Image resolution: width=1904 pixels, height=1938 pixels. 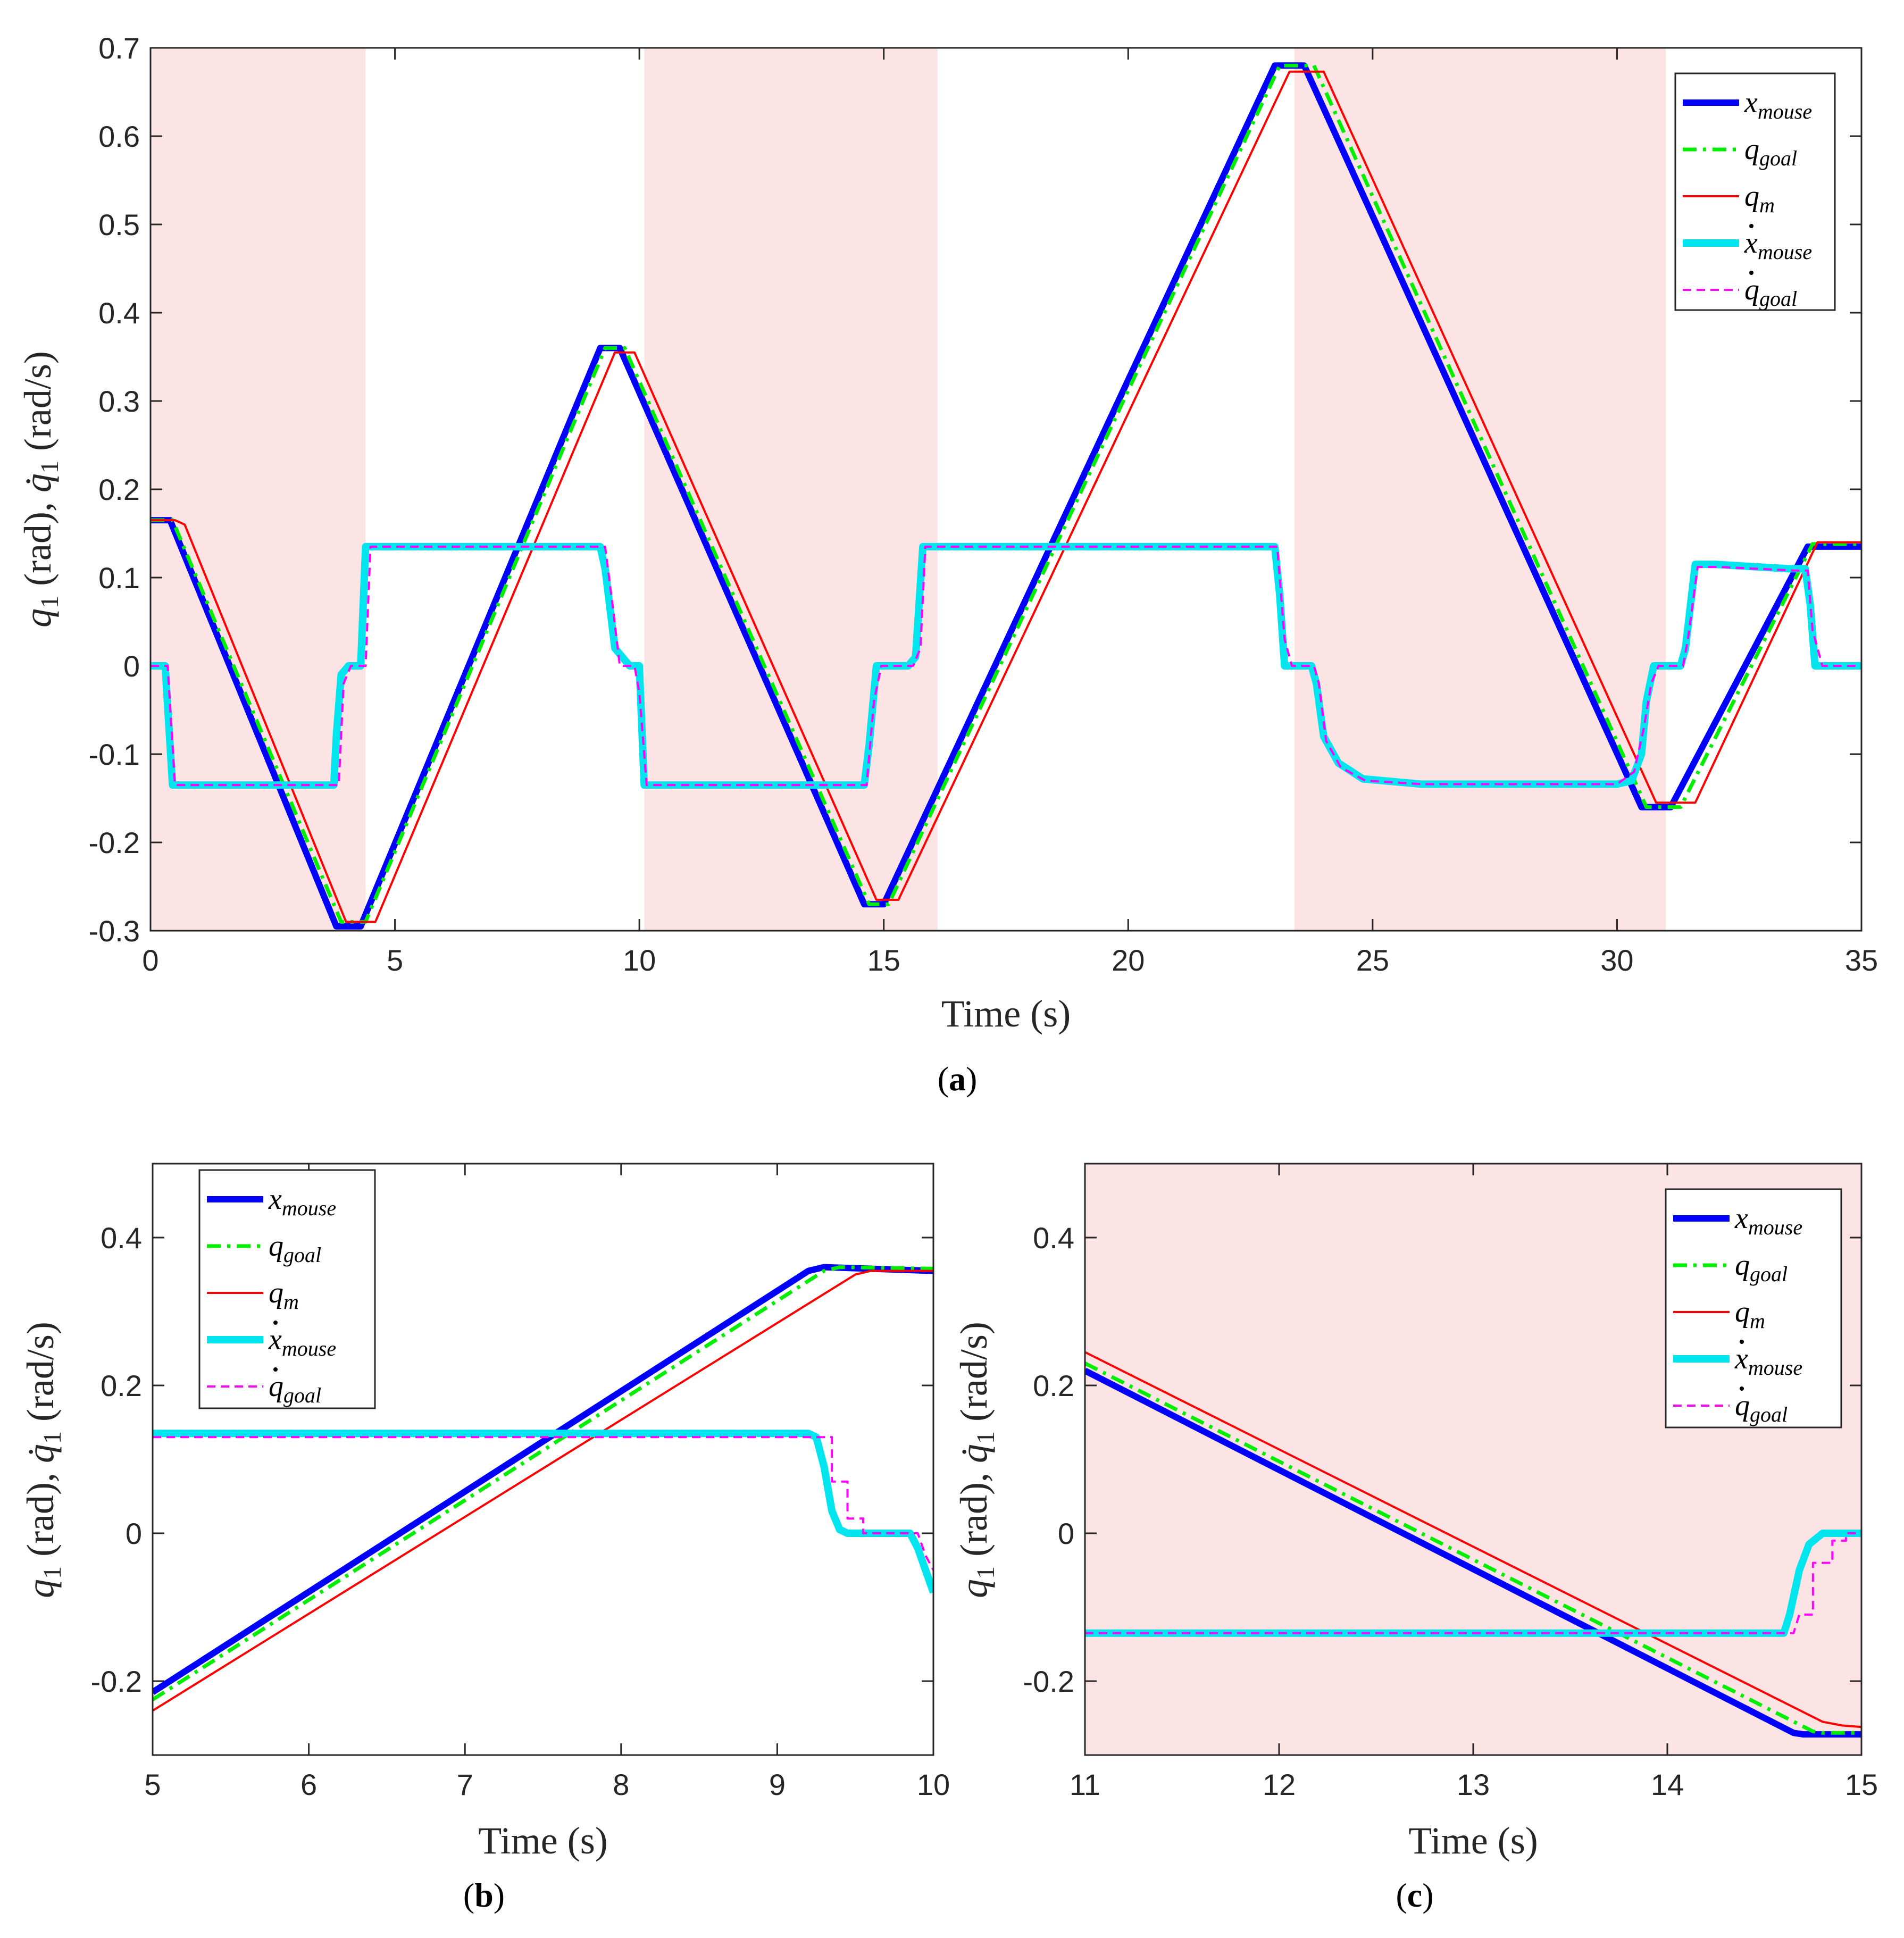 I want to click on legend-subscript: goal, so click(x=1778, y=299).